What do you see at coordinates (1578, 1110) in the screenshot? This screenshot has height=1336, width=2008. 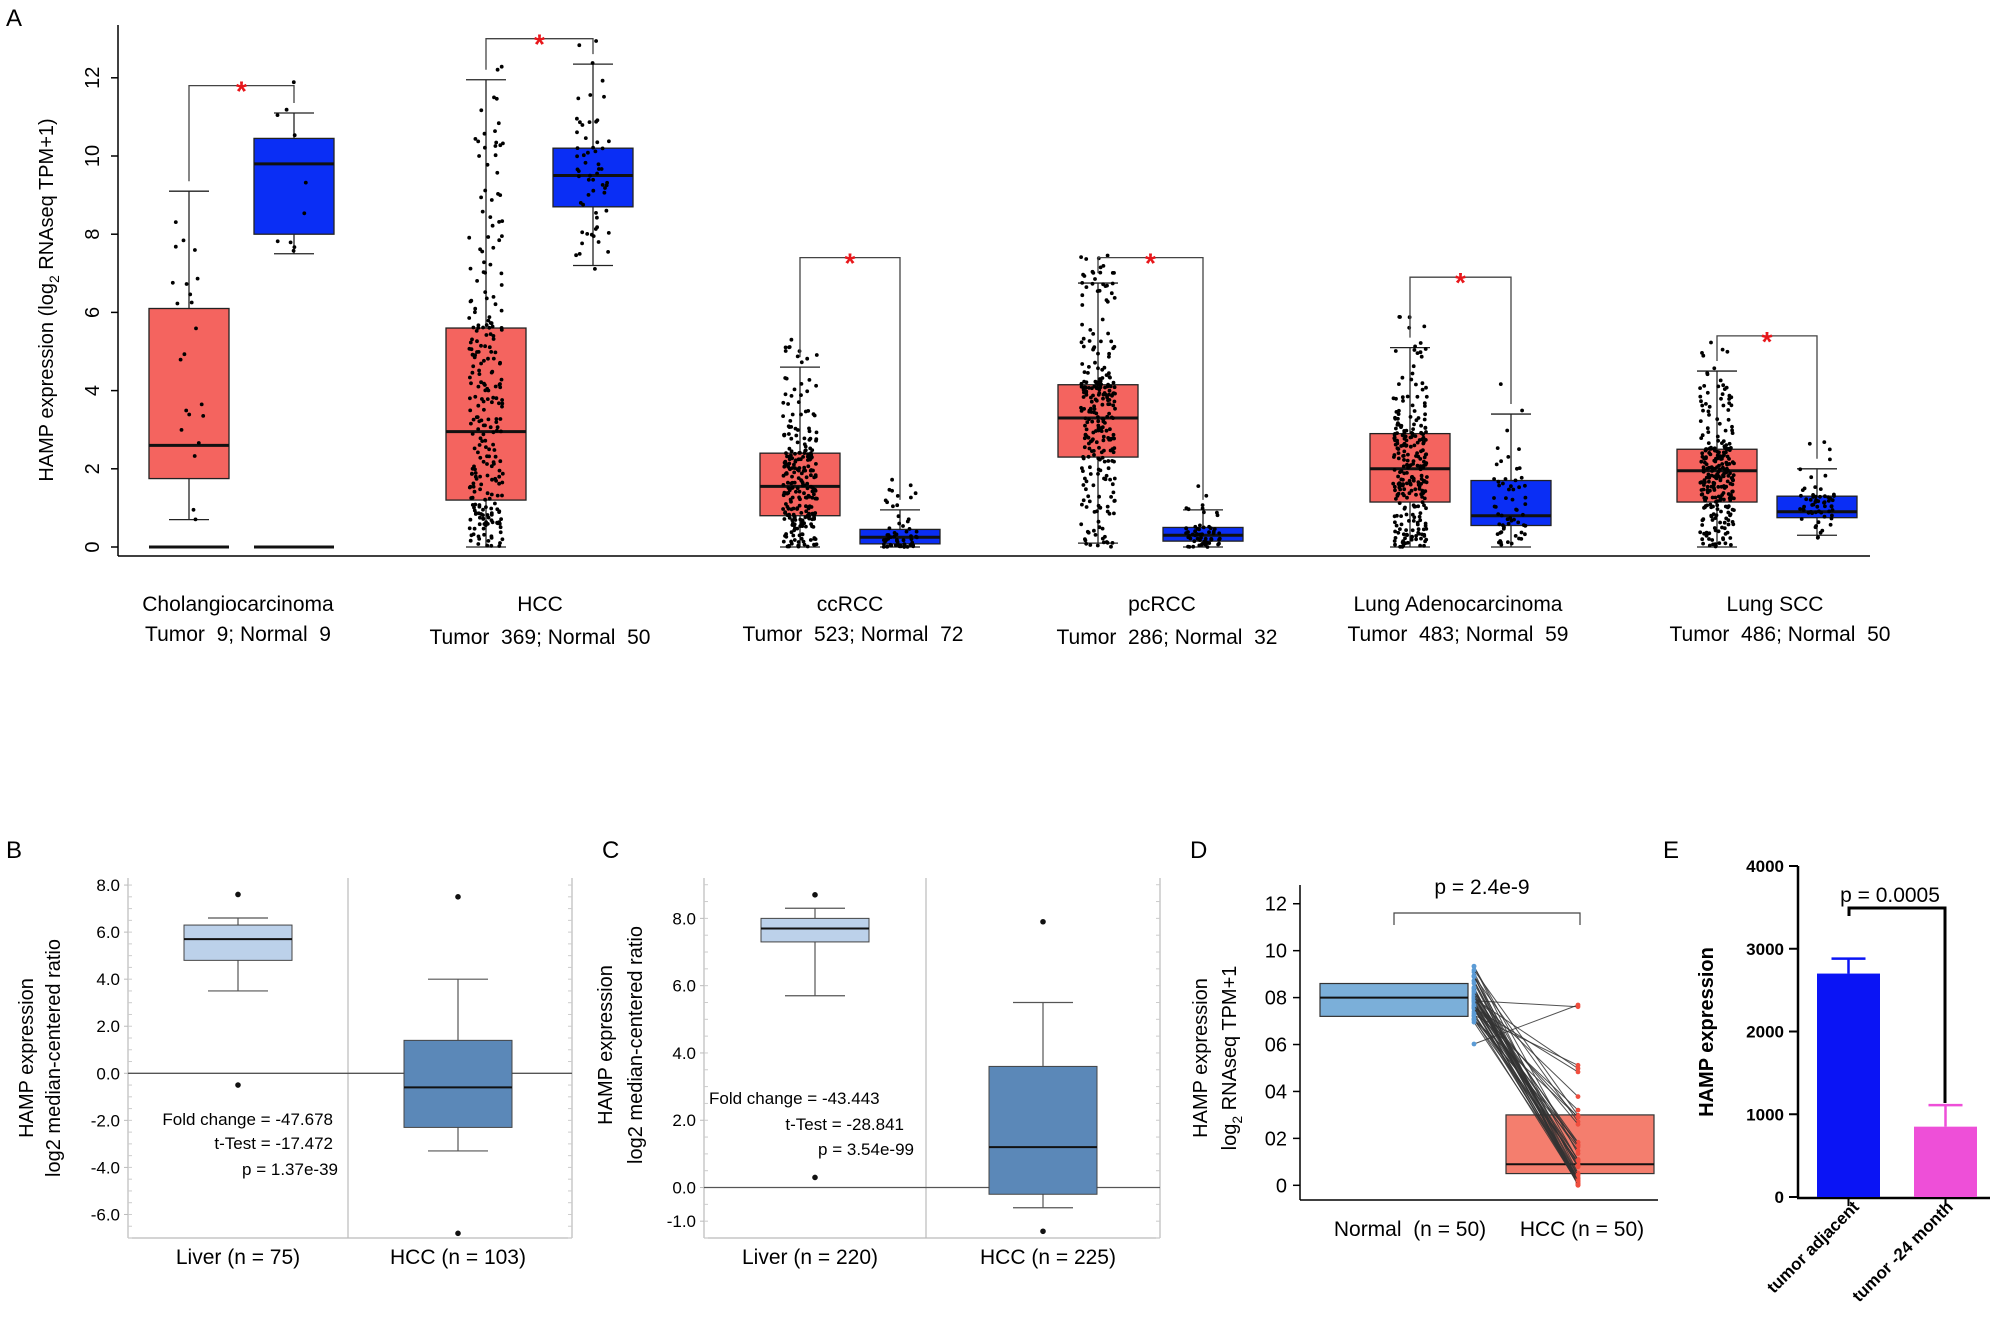 I see `panel-d-hcc-point` at bounding box center [1578, 1110].